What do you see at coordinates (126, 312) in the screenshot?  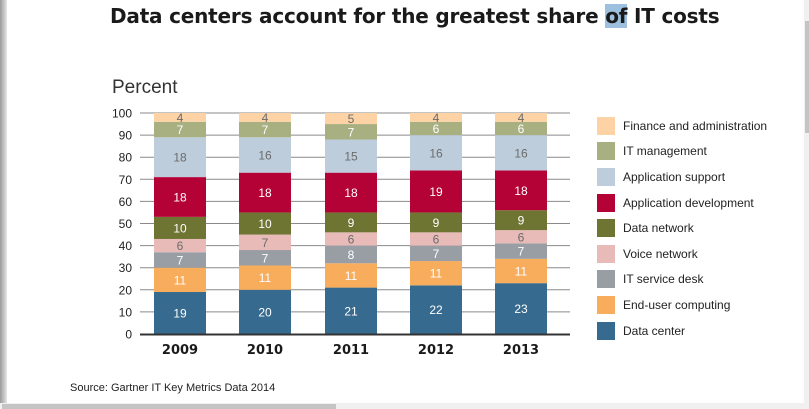 I see `y-tick-label: 10` at bounding box center [126, 312].